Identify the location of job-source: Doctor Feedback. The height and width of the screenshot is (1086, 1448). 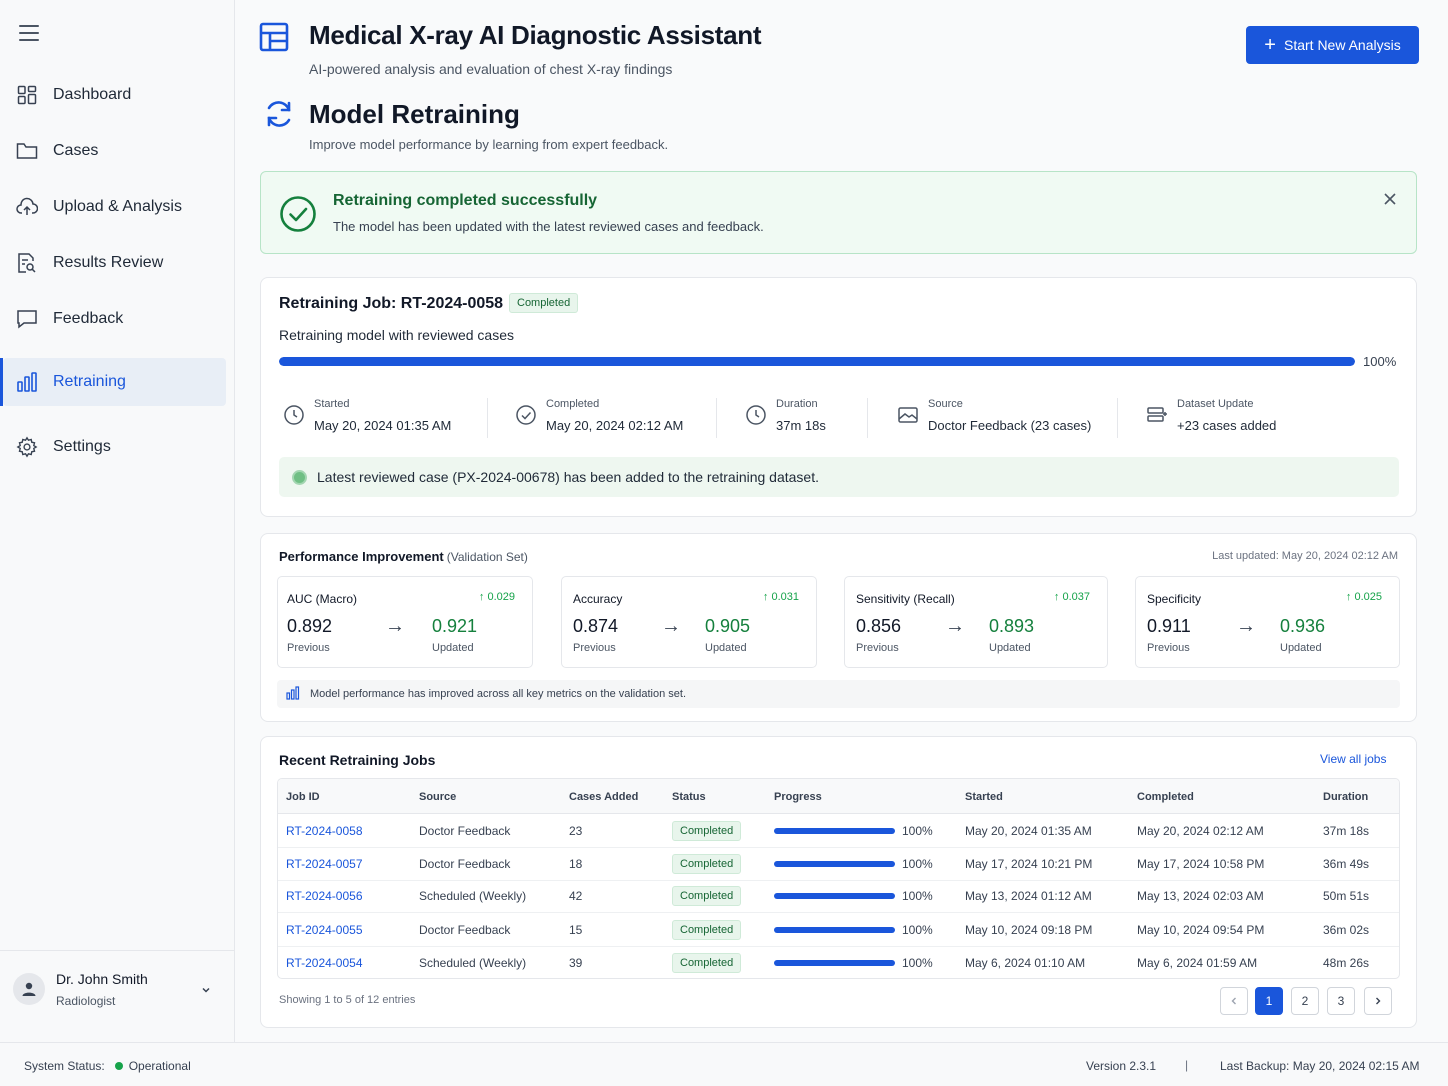
(465, 831).